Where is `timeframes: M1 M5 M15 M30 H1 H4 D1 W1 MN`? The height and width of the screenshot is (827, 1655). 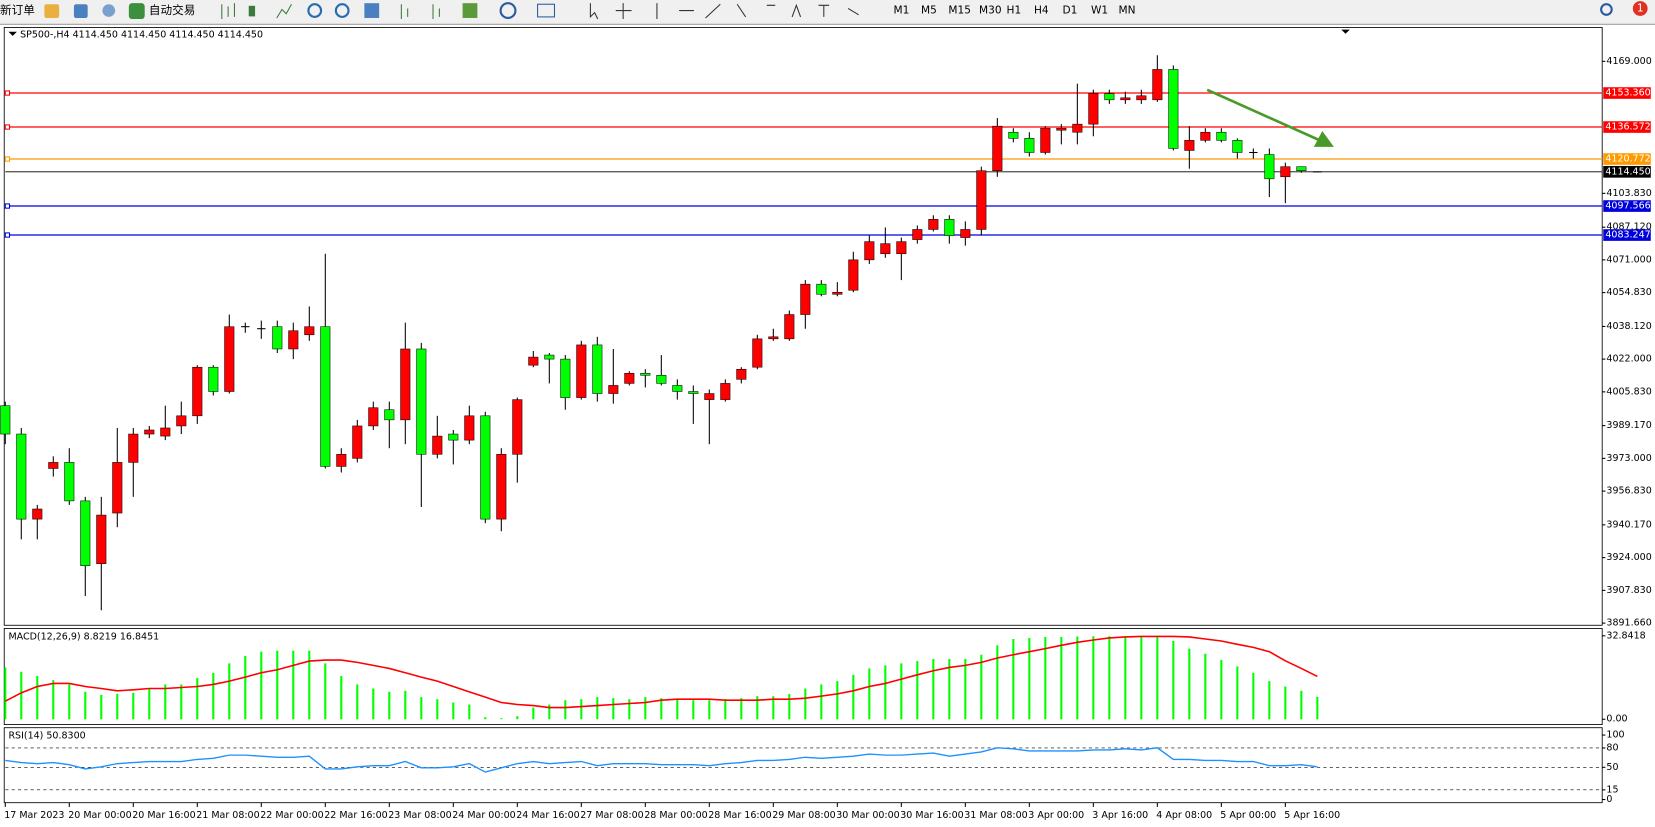 timeframes: M1 M5 M15 M30 H1 H4 D1 W1 MN is located at coordinates (1015, 11).